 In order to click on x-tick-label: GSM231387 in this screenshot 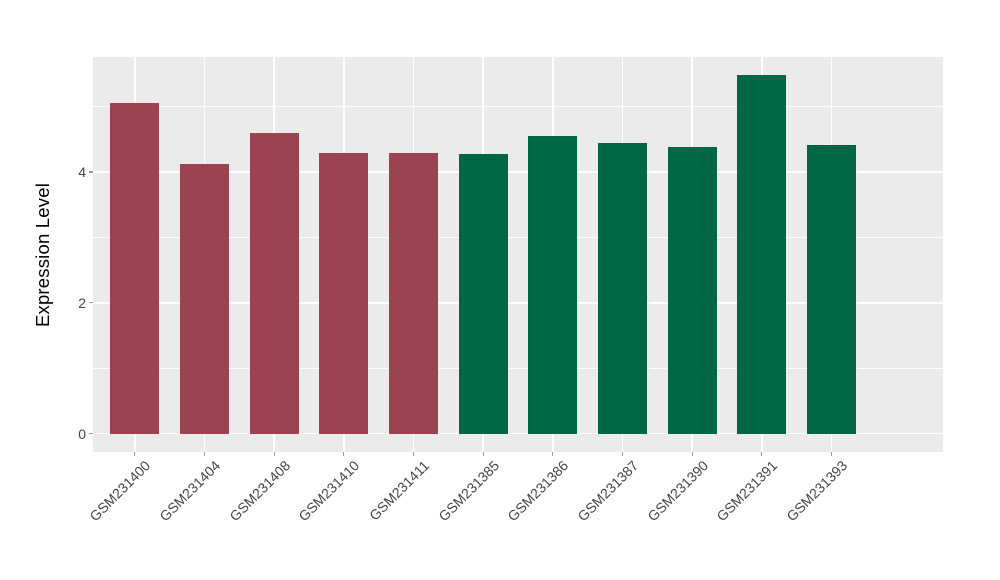, I will do `click(608, 491)`.